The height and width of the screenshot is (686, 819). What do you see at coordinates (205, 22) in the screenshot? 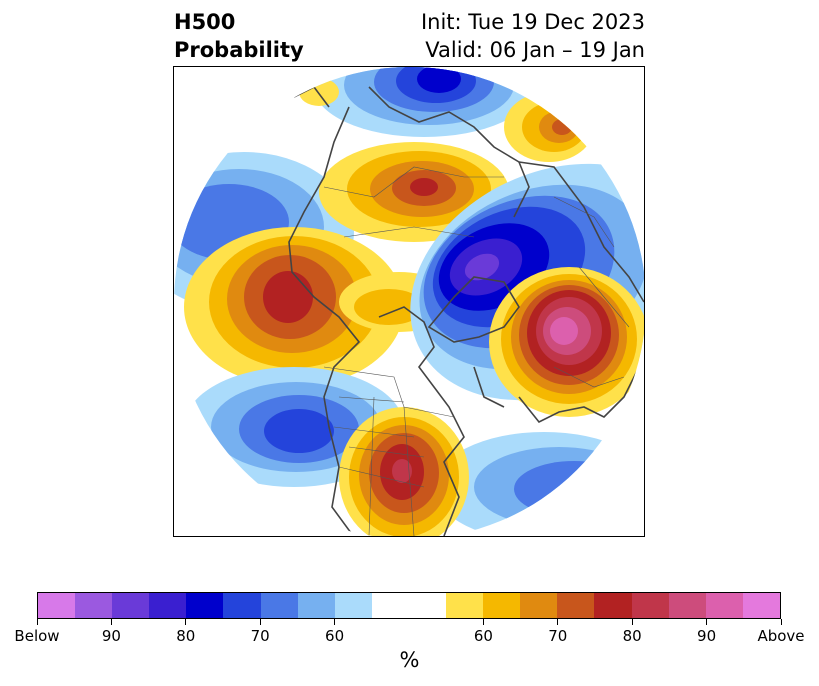
I see `title-variable: H500` at bounding box center [205, 22].